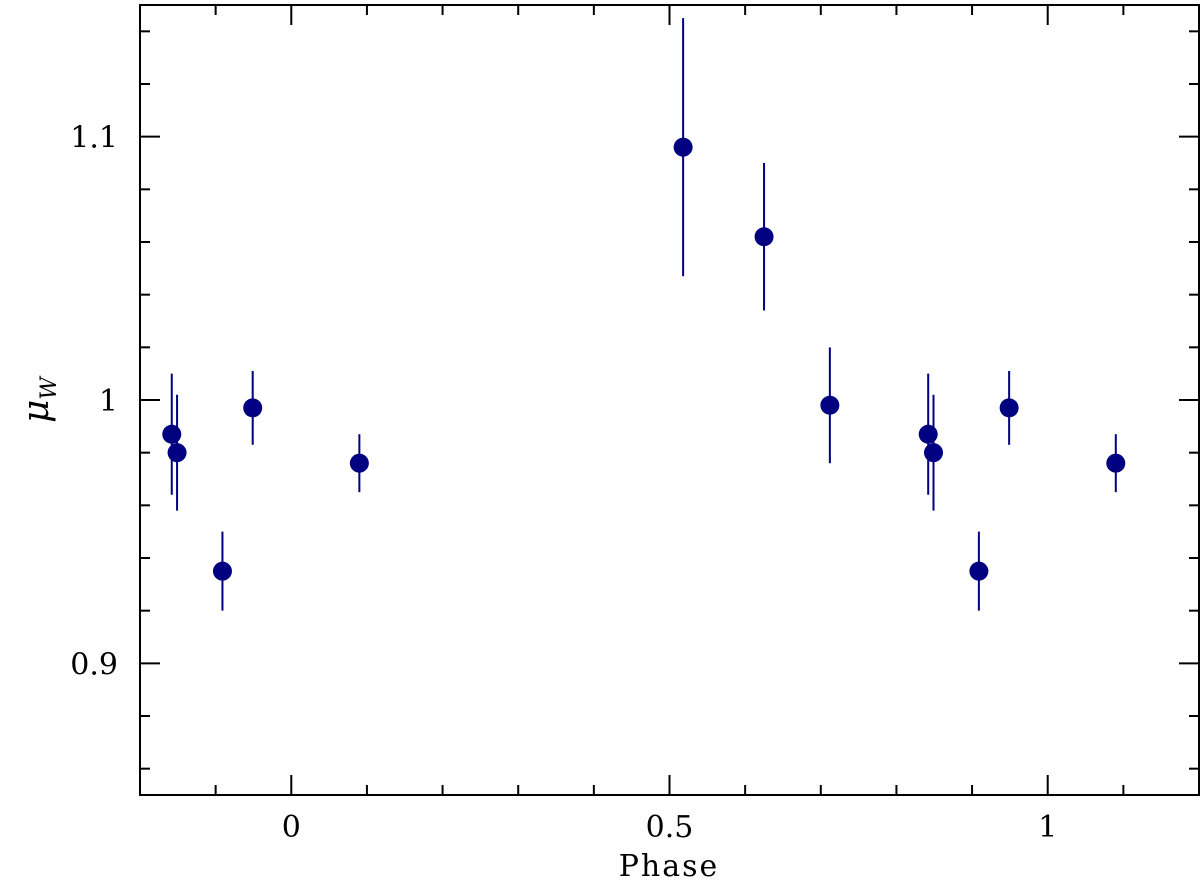 The image size is (1200, 887). What do you see at coordinates (108, 401) in the screenshot?
I see `y-tick-label: 1` at bounding box center [108, 401].